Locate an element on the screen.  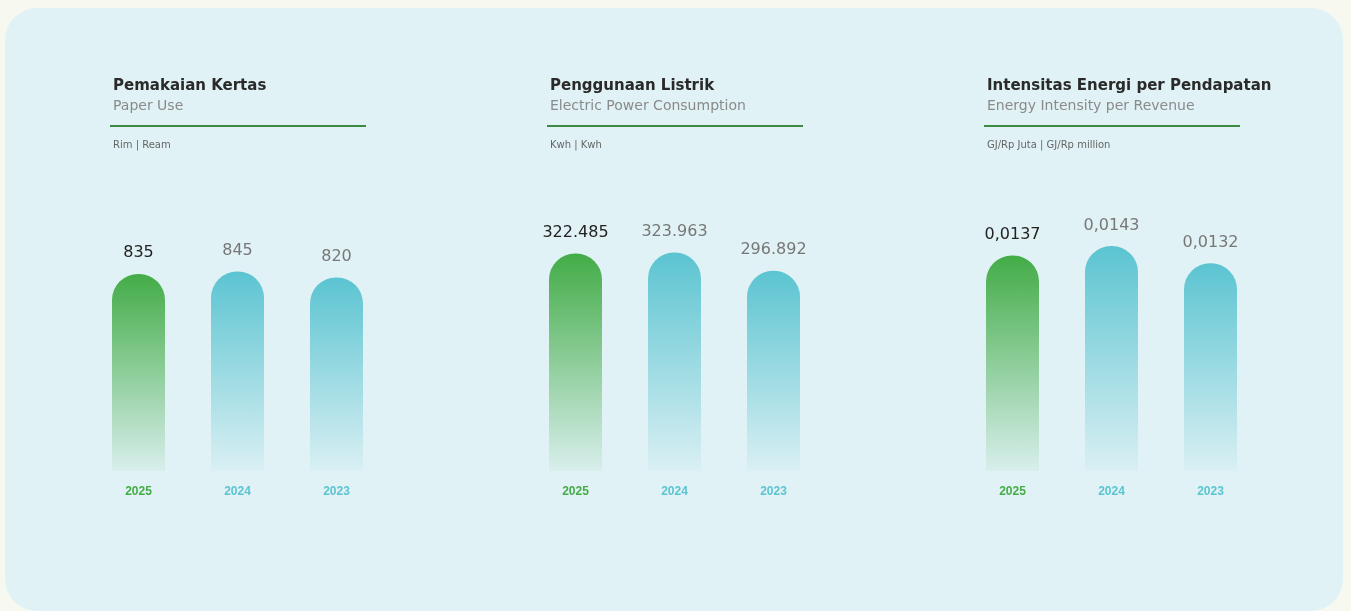
chart-title: Intensitas Energi per Pendapatan is located at coordinates (1129, 84).